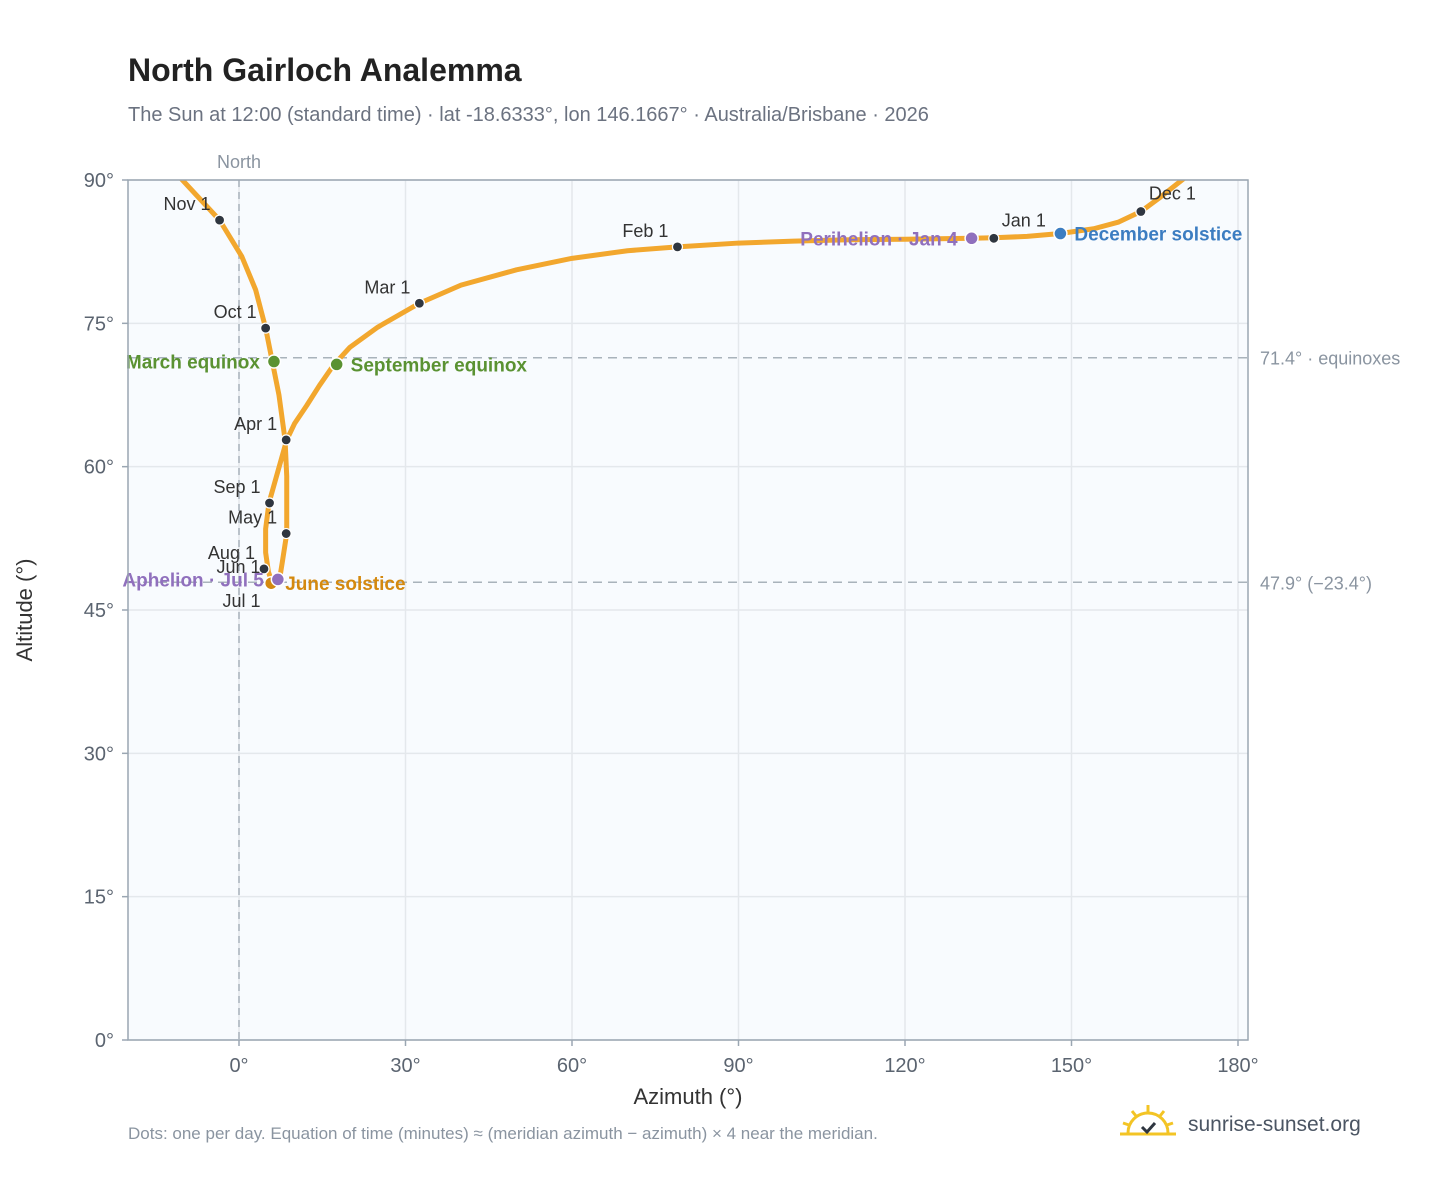  Describe the element at coordinates (99, 611) in the screenshot. I see `y-tick-label: 45°` at that location.